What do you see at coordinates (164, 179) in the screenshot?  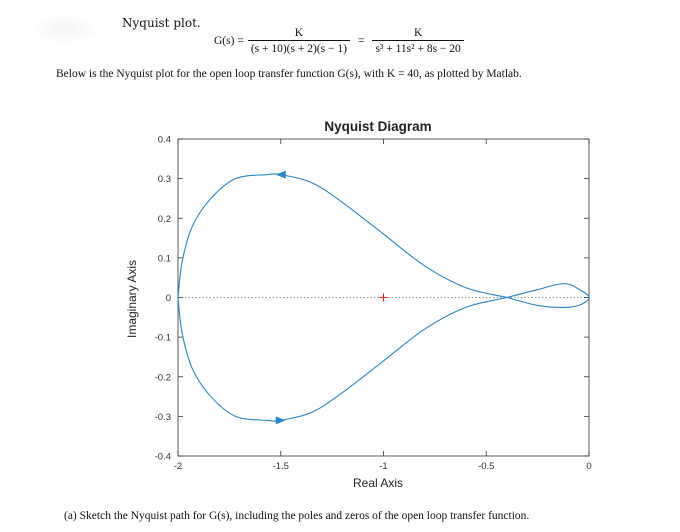 I see `y-tick-label: 0.3` at bounding box center [164, 179].